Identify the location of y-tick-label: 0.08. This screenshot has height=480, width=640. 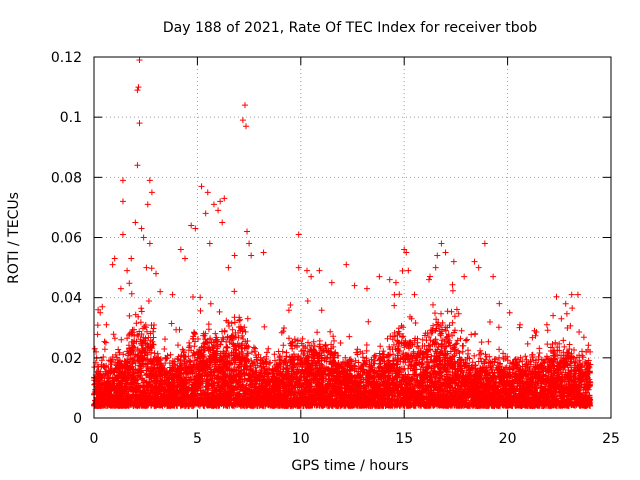
(66, 178).